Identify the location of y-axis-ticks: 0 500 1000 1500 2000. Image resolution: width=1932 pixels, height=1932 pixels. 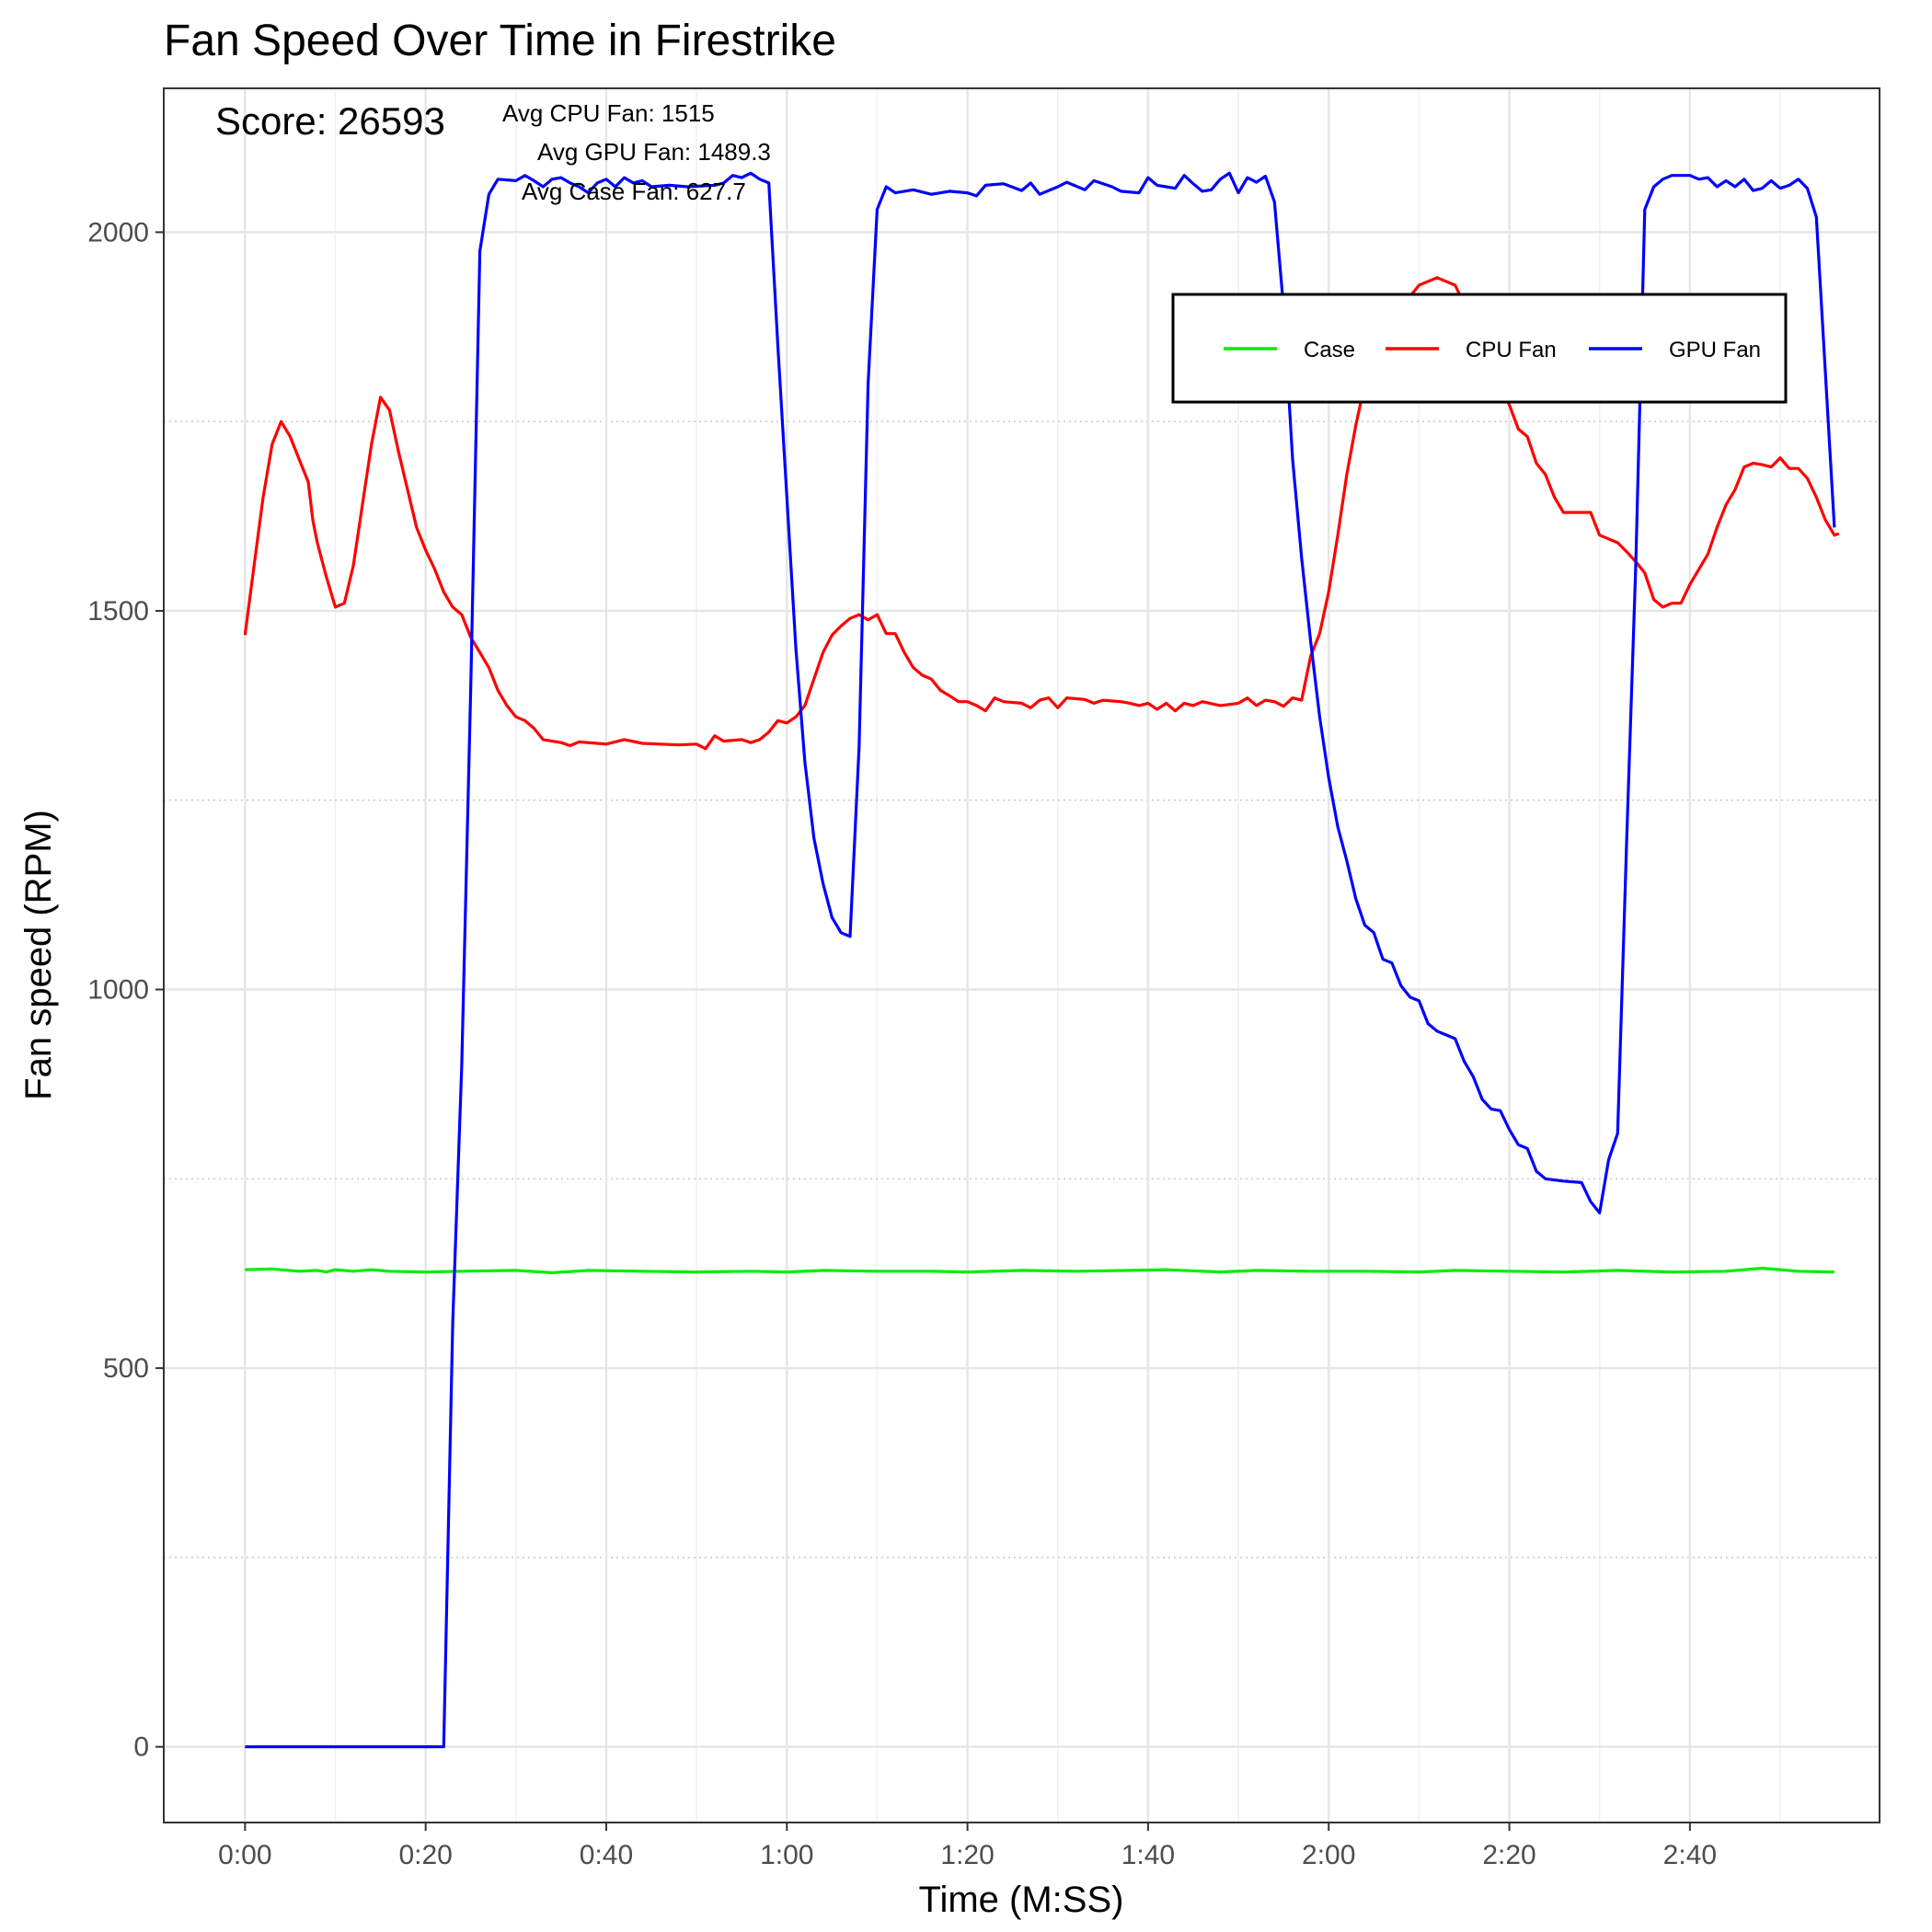
(126, 990).